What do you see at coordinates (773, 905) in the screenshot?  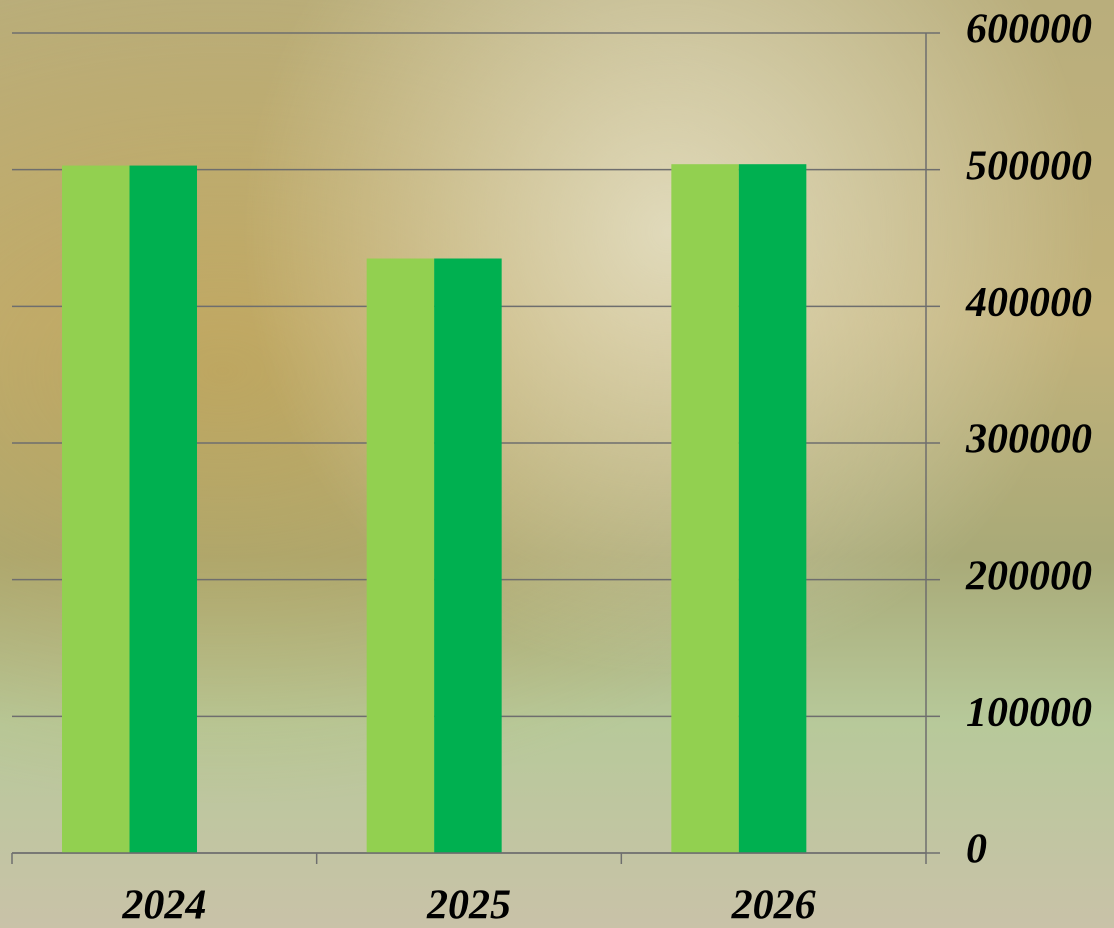 I see `x-tick-label: 2026` at bounding box center [773, 905].